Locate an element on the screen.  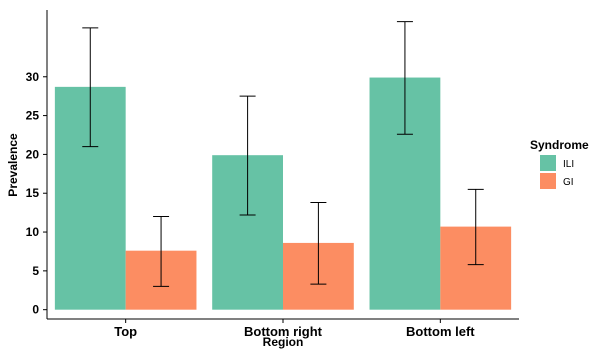
x-tick-label: Top is located at coordinates (125, 331).